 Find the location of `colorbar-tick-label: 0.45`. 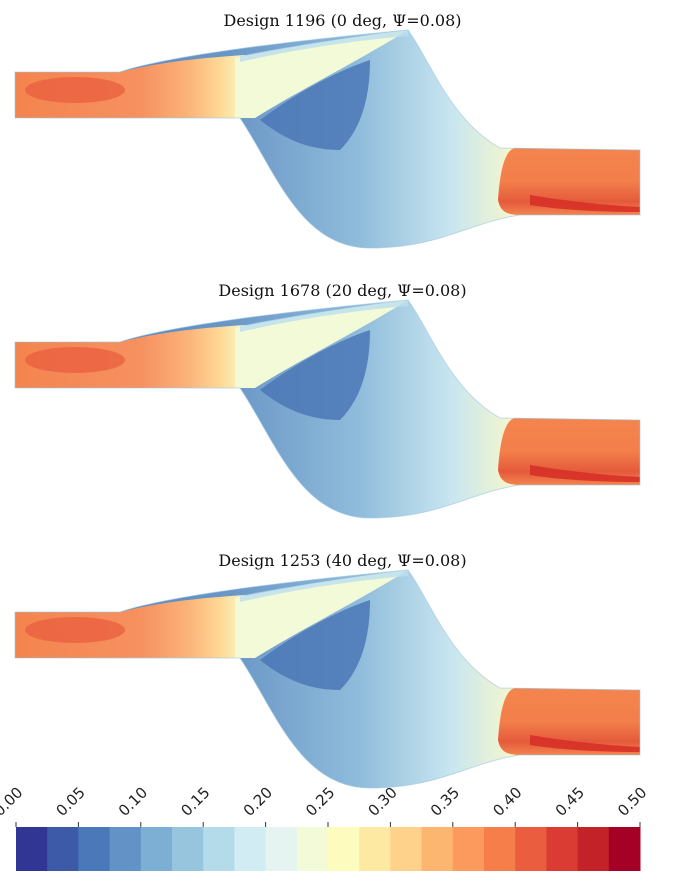

colorbar-tick-label: 0.45 is located at coordinates (570, 801).